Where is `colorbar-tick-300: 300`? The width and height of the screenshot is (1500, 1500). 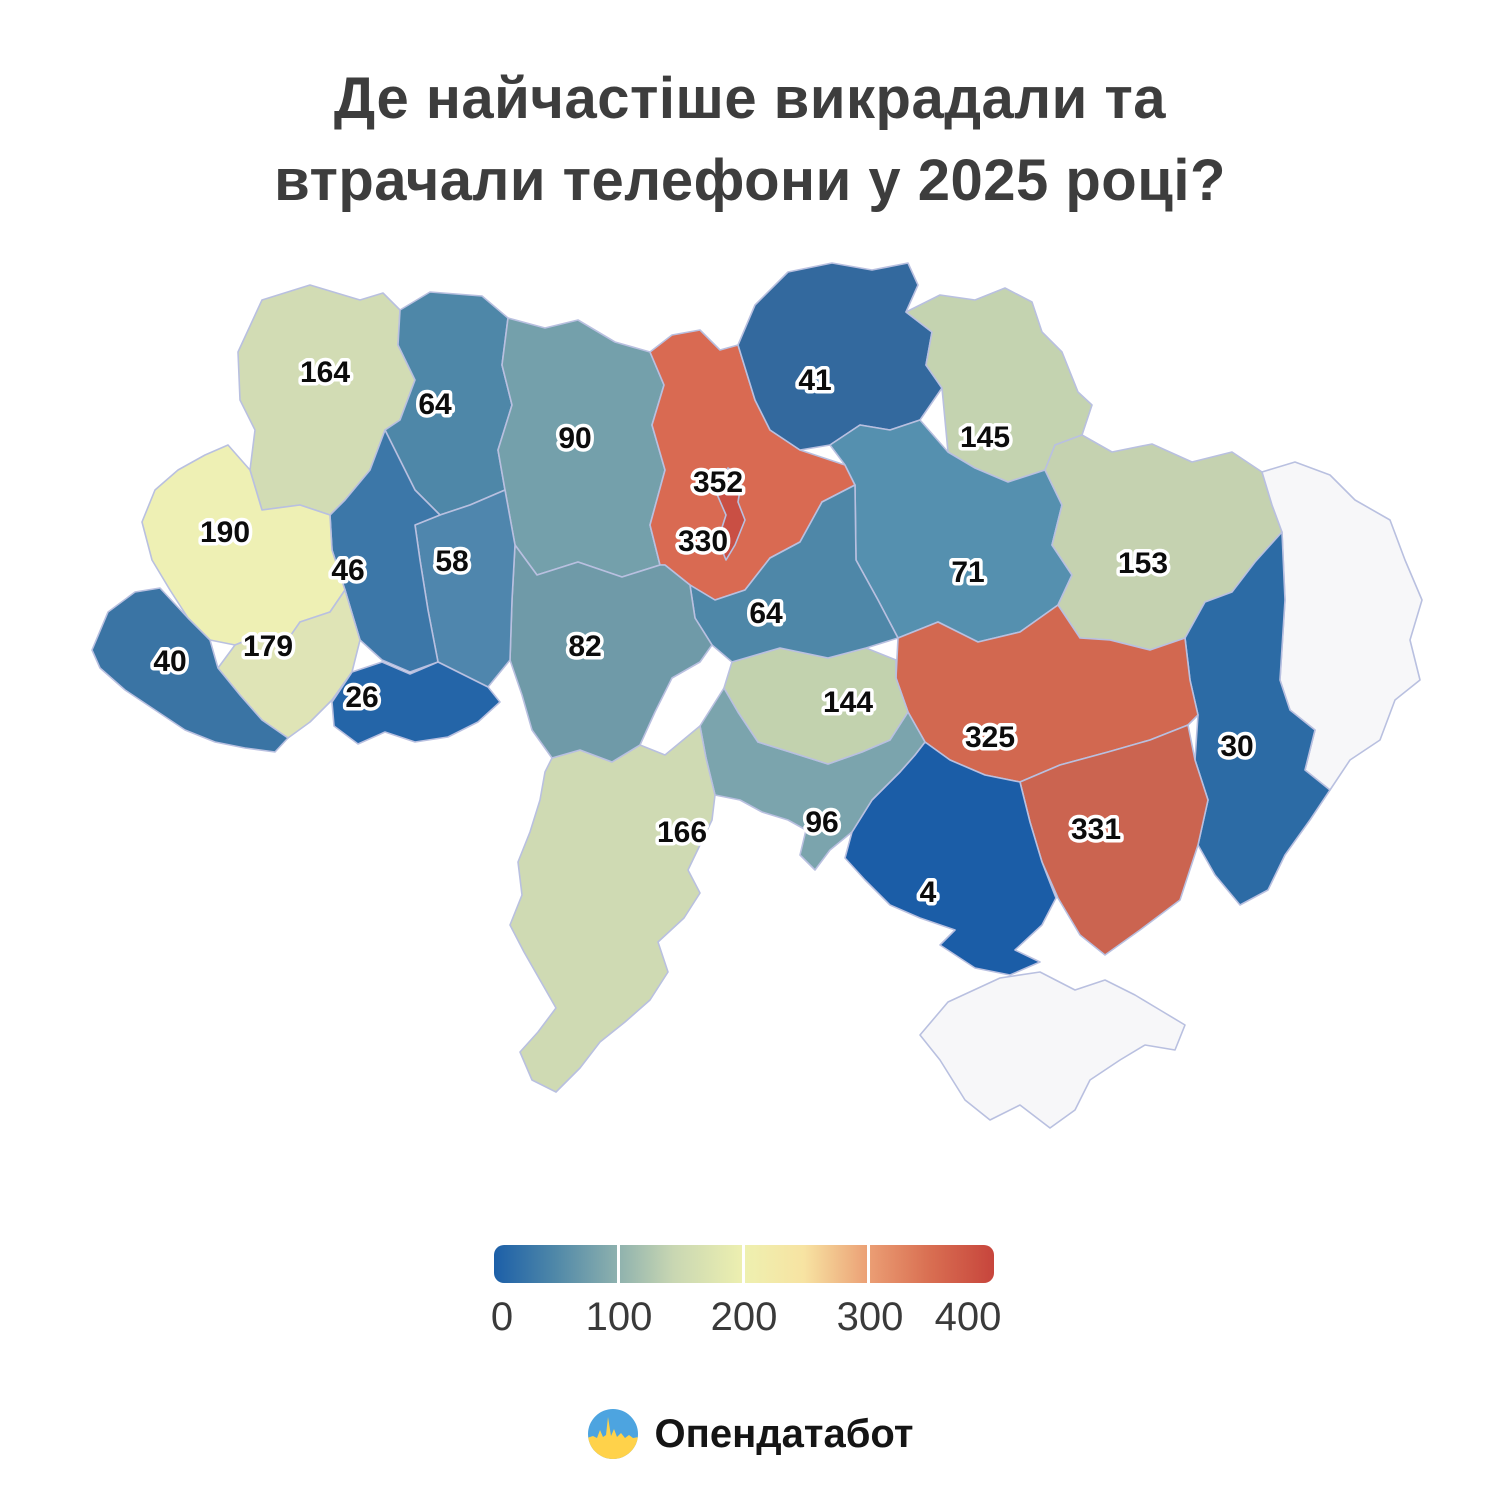 colorbar-tick-300: 300 is located at coordinates (870, 1317).